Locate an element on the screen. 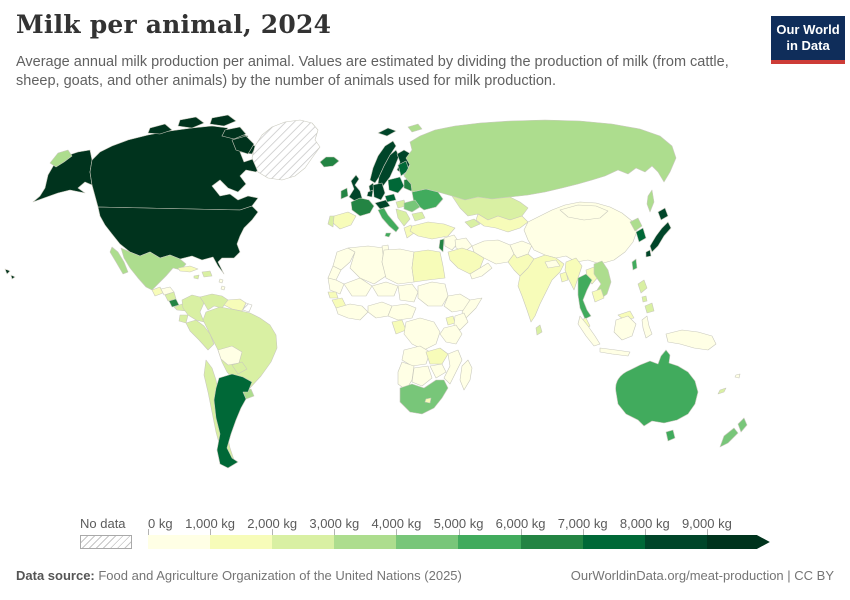  country-south-africa is located at coordinates (424, 397).